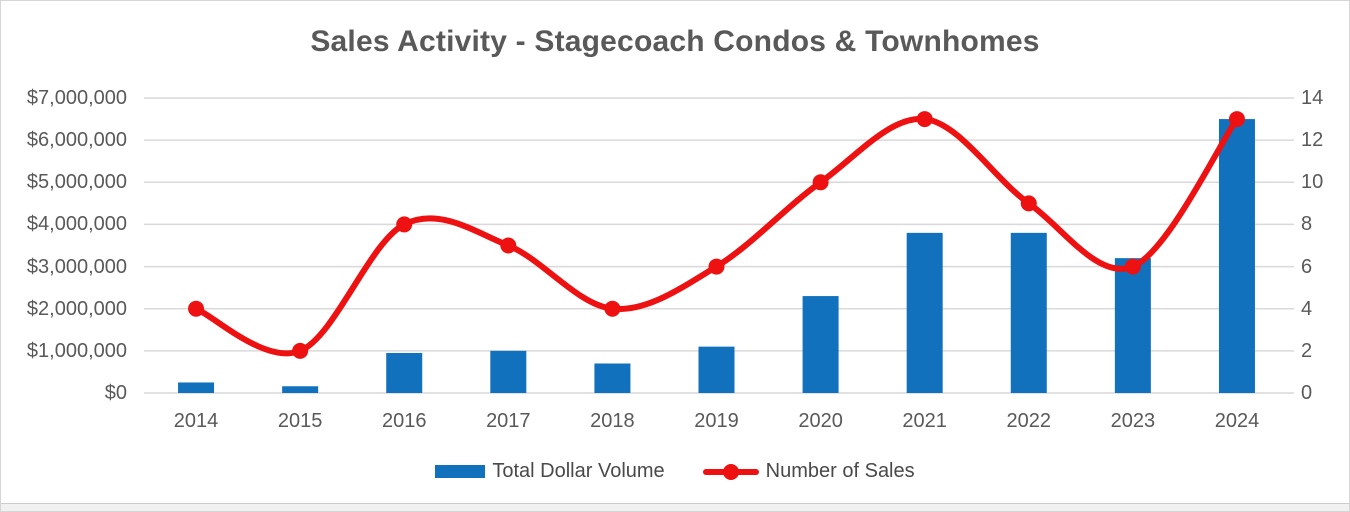 The height and width of the screenshot is (512, 1350). I want to click on y-right-tick-4: 8, so click(1307, 224).